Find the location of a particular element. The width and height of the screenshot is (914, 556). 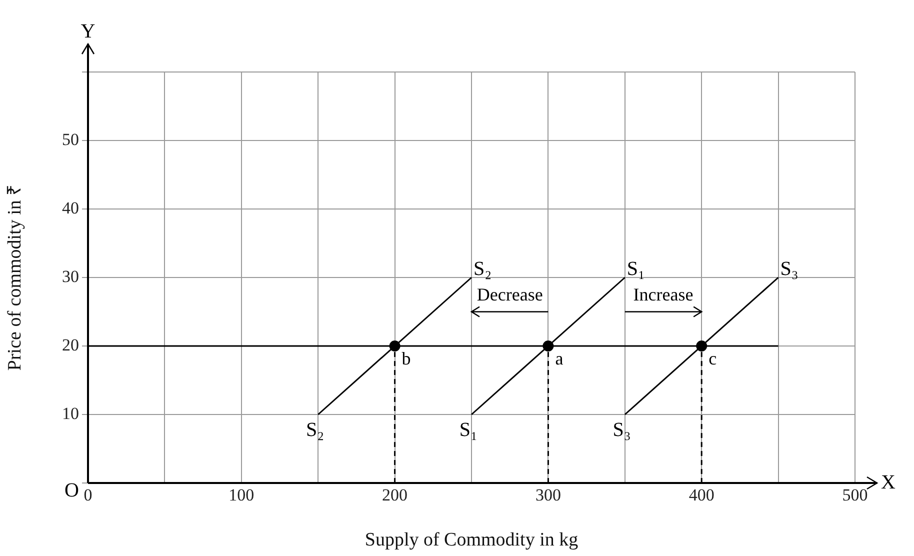

series-label: S₁ is located at coordinates (636, 269).